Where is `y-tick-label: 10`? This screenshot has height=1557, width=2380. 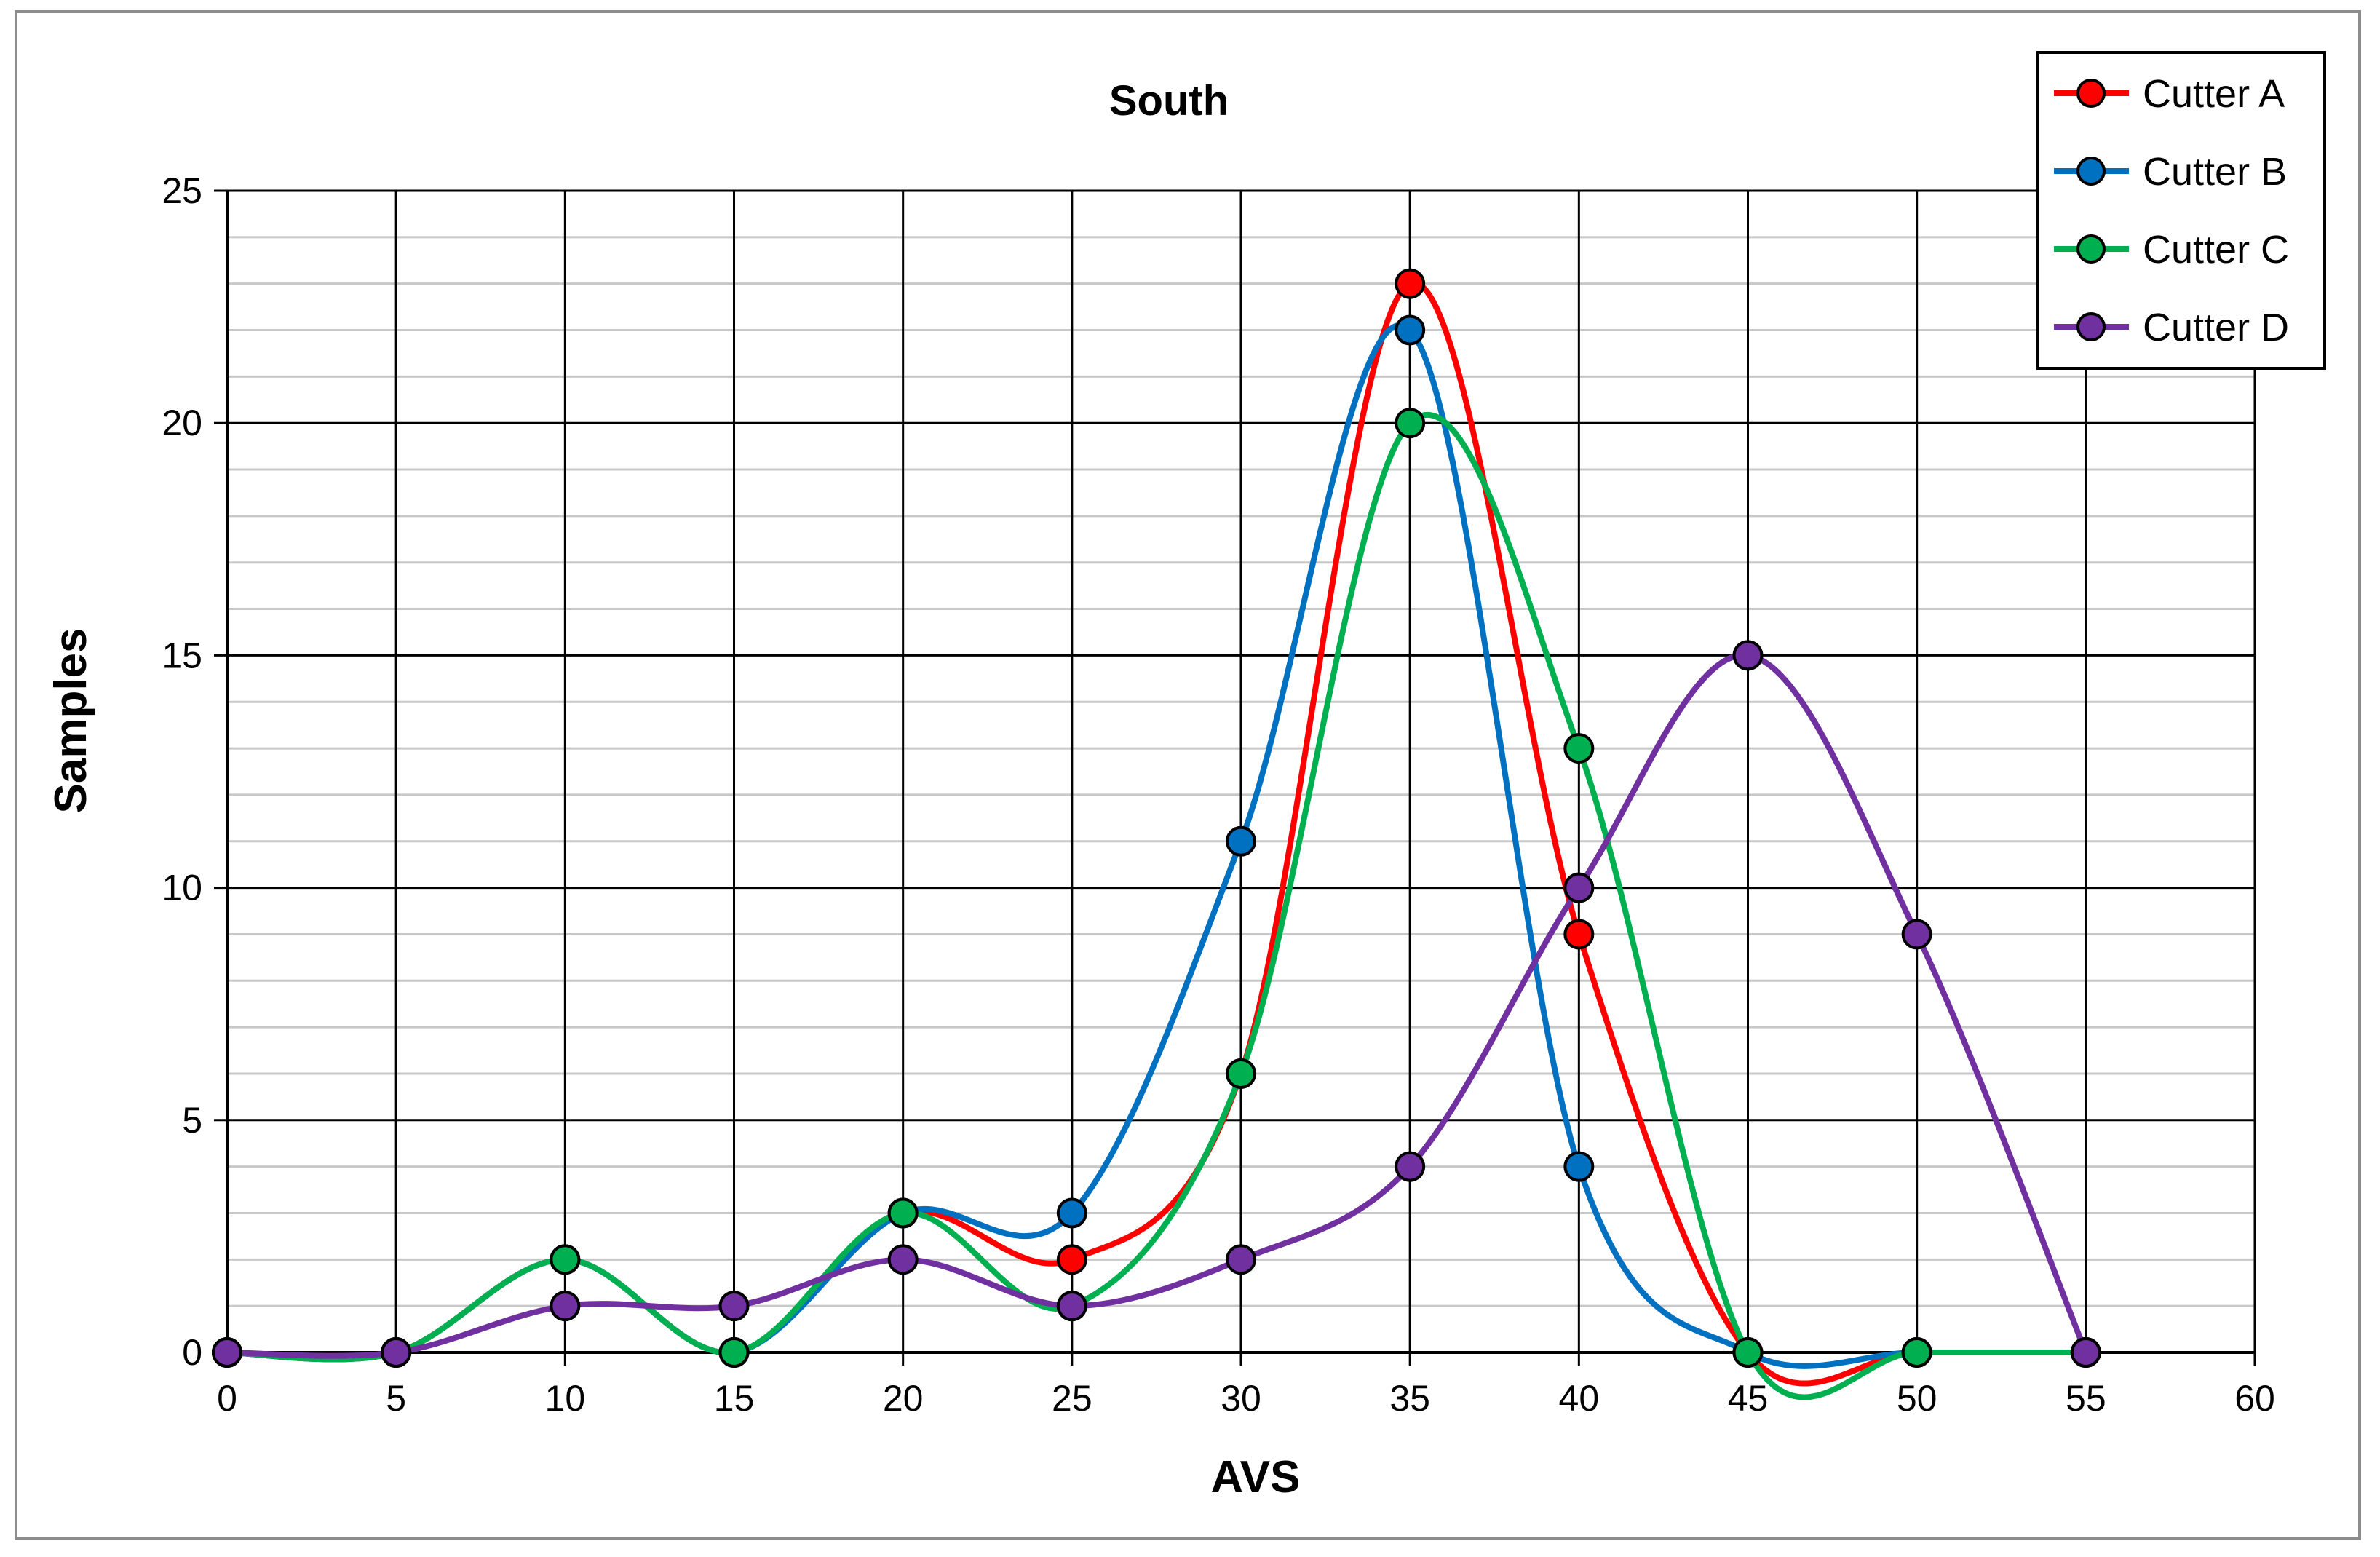 y-tick-label: 10 is located at coordinates (182, 888).